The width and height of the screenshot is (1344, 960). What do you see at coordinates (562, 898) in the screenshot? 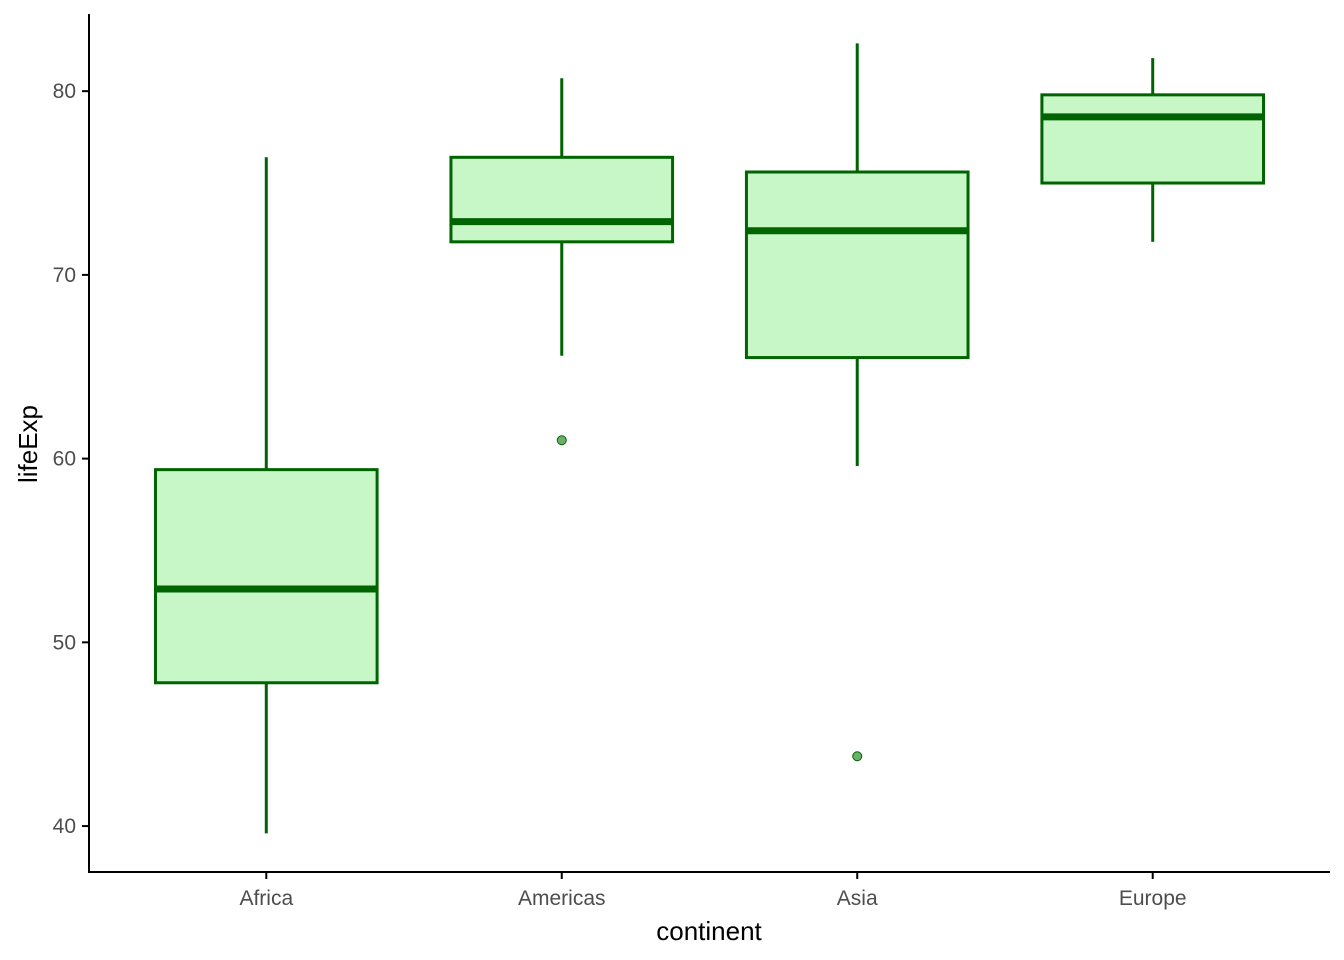
I see `x-tick-label: Americas` at bounding box center [562, 898].